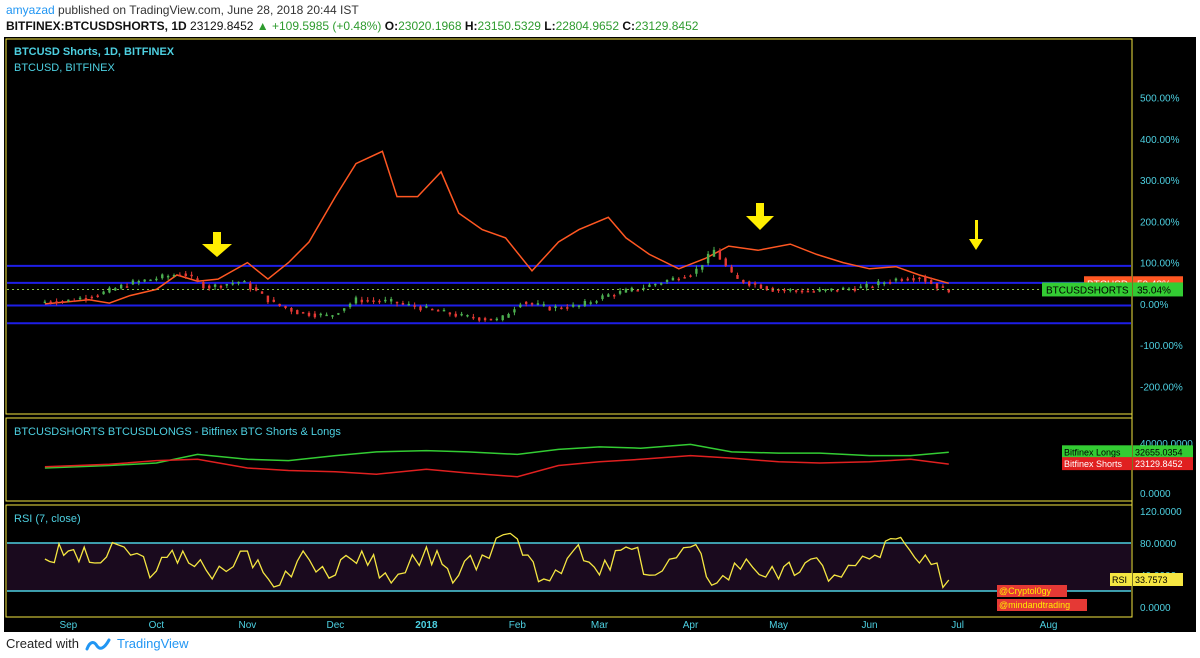  Describe the element at coordinates (1092, 452) in the screenshot. I see `longs-name-tag: Bitfinex Longs` at that location.